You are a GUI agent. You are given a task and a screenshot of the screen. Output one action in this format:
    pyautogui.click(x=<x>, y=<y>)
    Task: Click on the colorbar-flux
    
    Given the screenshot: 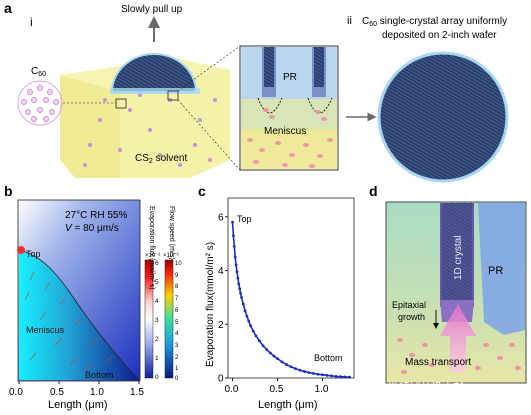 What is the action you would take?
    pyautogui.click(x=149, y=319)
    